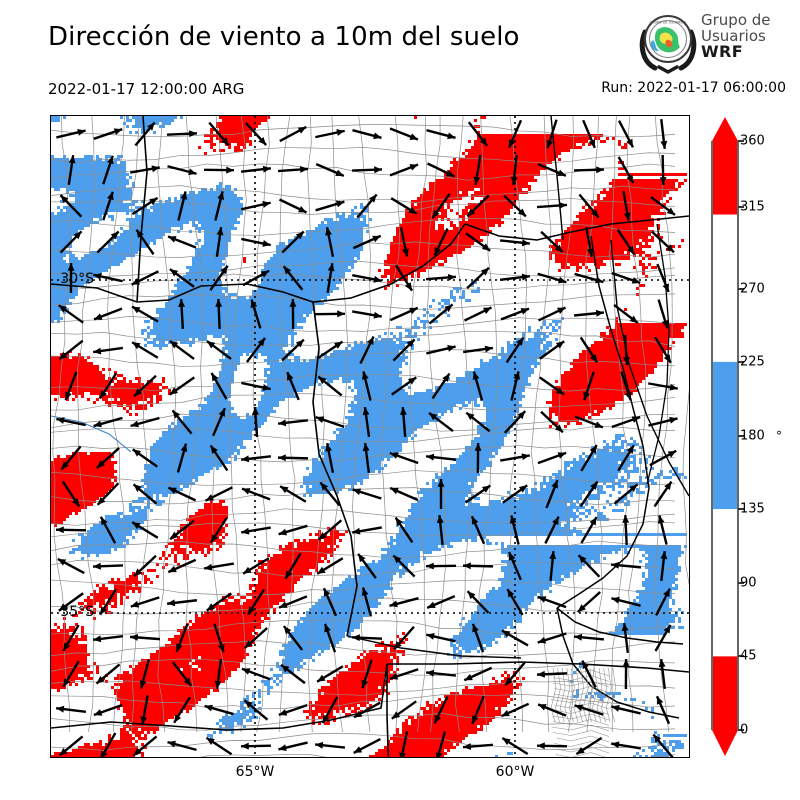  Describe the element at coordinates (748, 583) in the screenshot. I see `colorbar-tick-label: 90` at that location.